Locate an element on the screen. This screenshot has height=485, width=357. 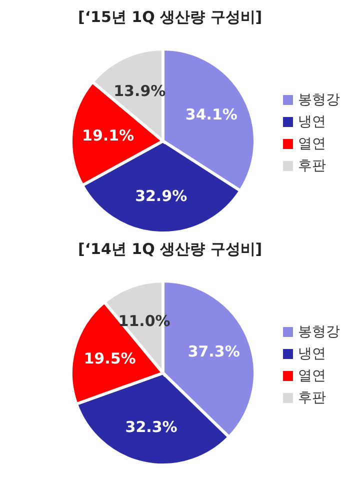
data-label: 34.1% is located at coordinates (211, 115).